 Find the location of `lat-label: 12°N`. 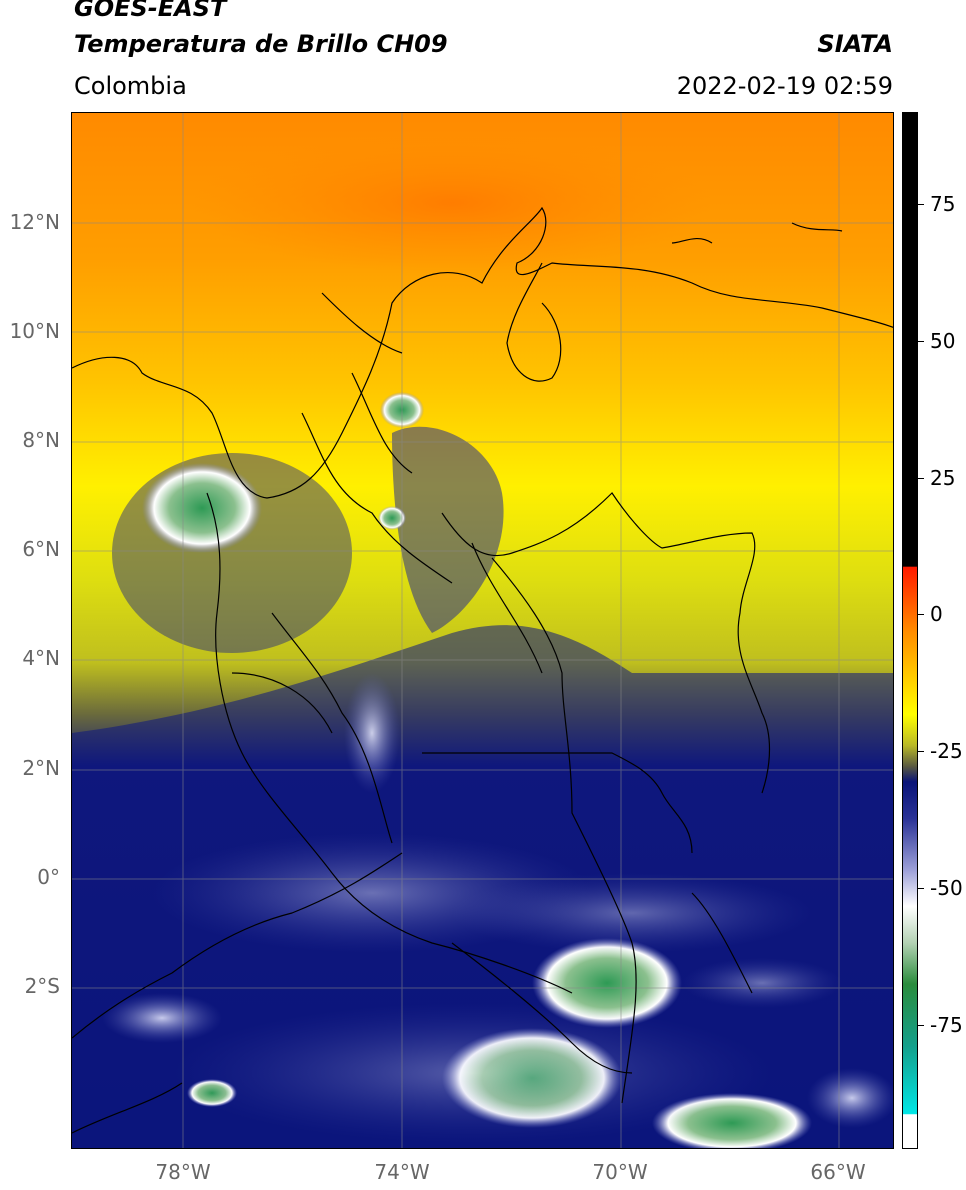

lat-label: 12°N is located at coordinates (34, 222).